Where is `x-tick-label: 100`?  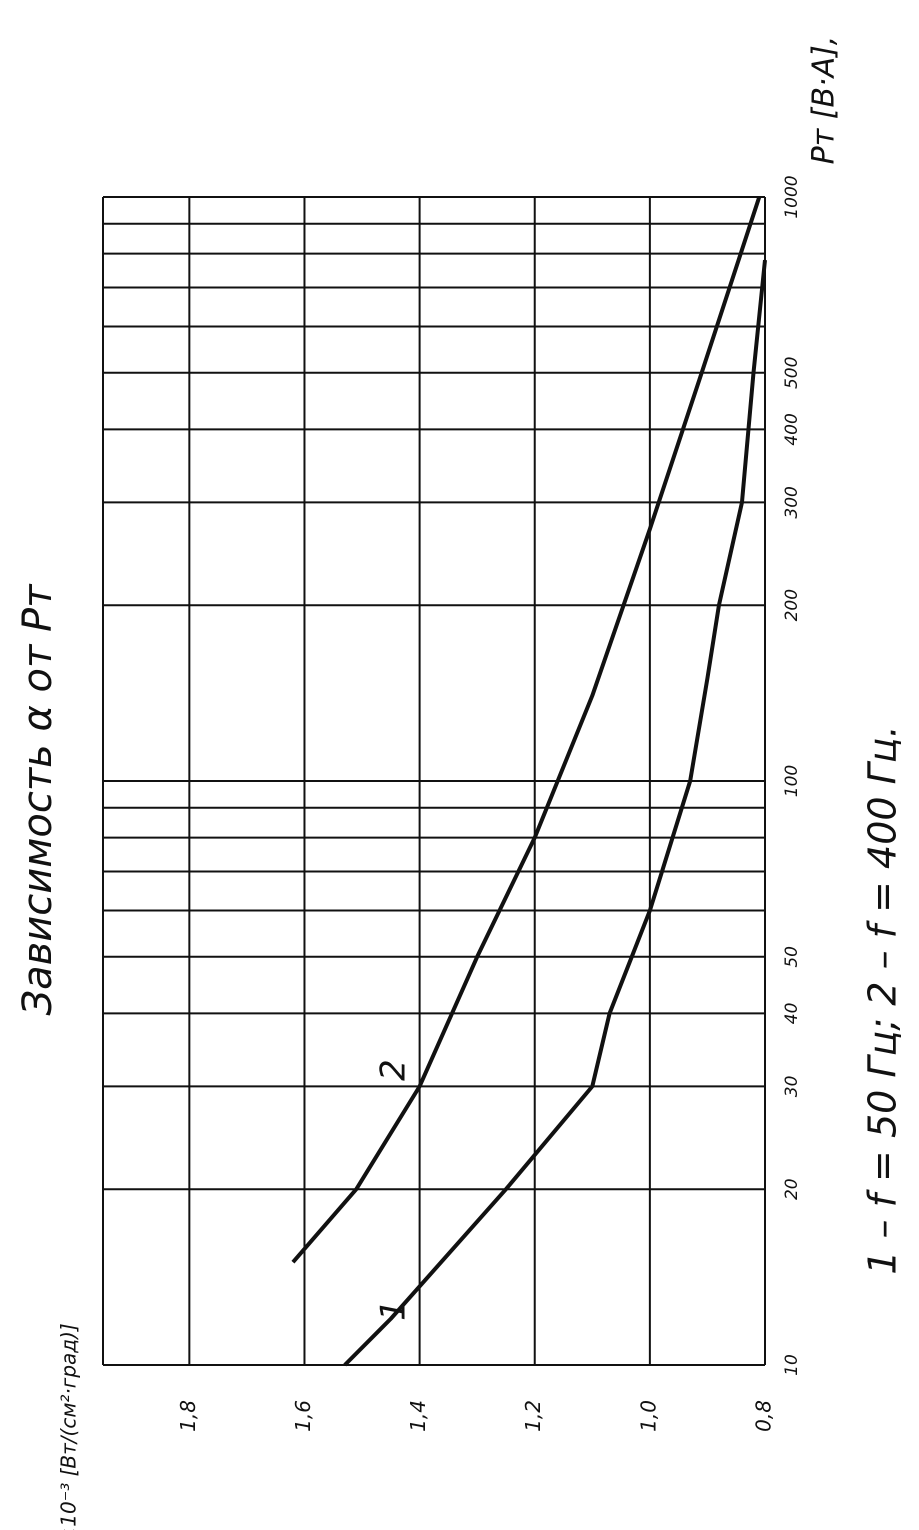
x-tick-label: 100 is located at coordinates (792, 781).